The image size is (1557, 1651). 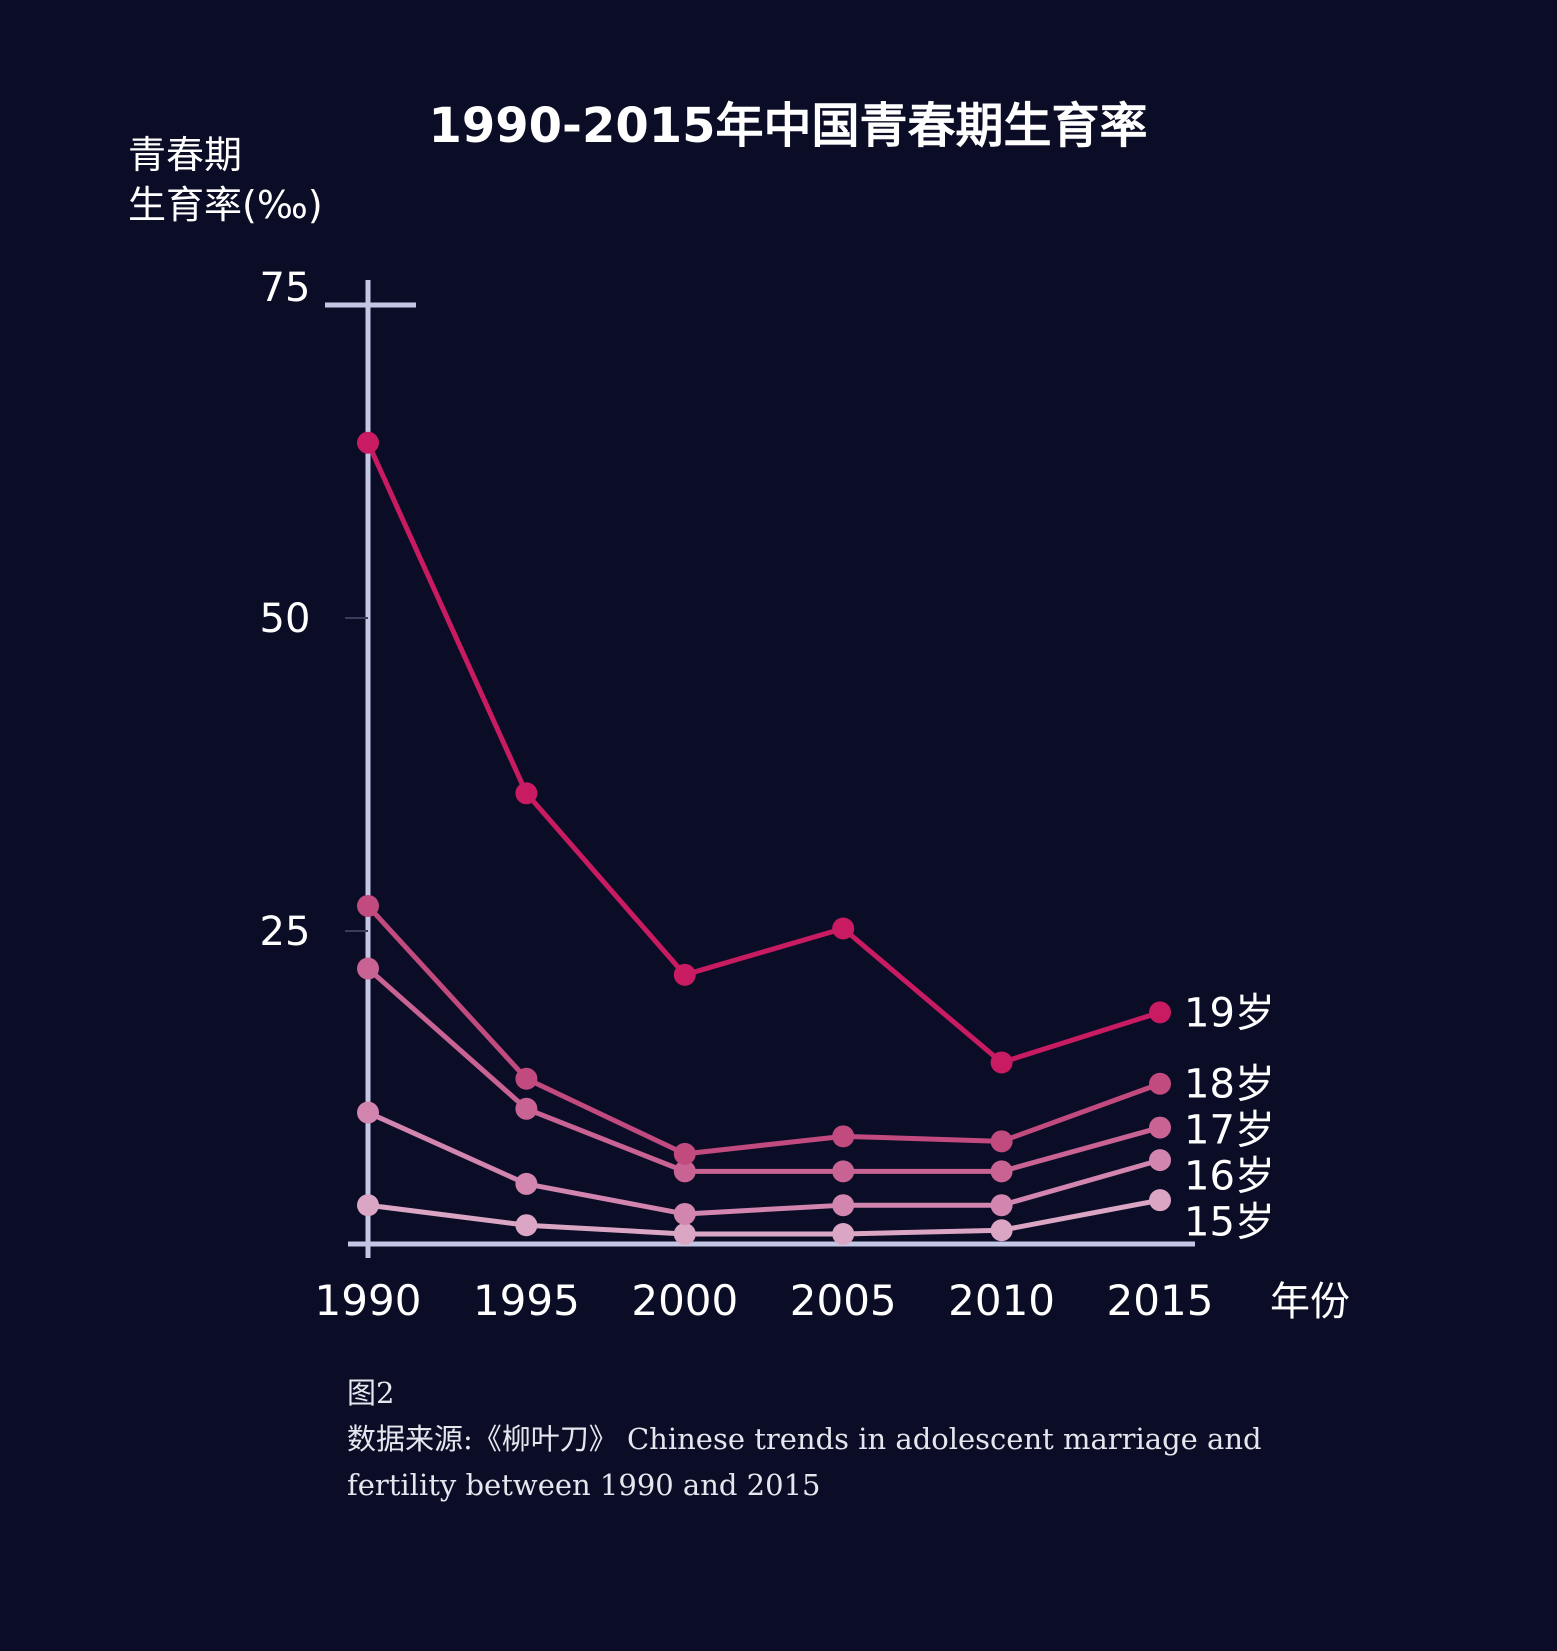 What do you see at coordinates (787, 126) in the screenshot?
I see `chart-title: 1990-2015年中国青春期生育率` at bounding box center [787, 126].